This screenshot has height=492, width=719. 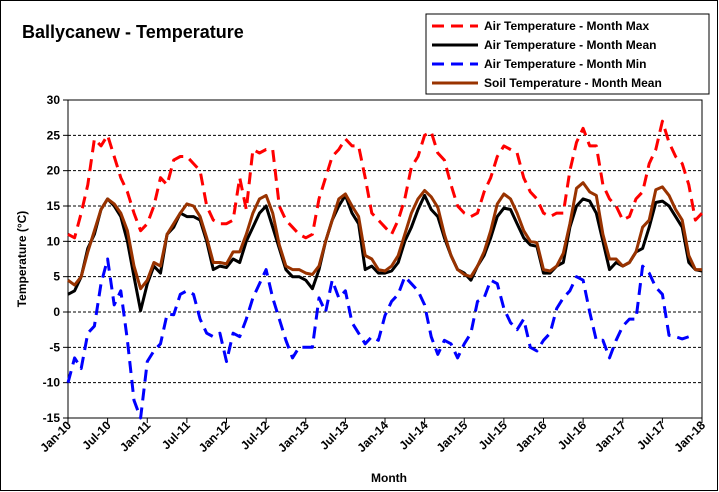 What do you see at coordinates (54, 100) in the screenshot?
I see `y-tick-label: 30` at bounding box center [54, 100].